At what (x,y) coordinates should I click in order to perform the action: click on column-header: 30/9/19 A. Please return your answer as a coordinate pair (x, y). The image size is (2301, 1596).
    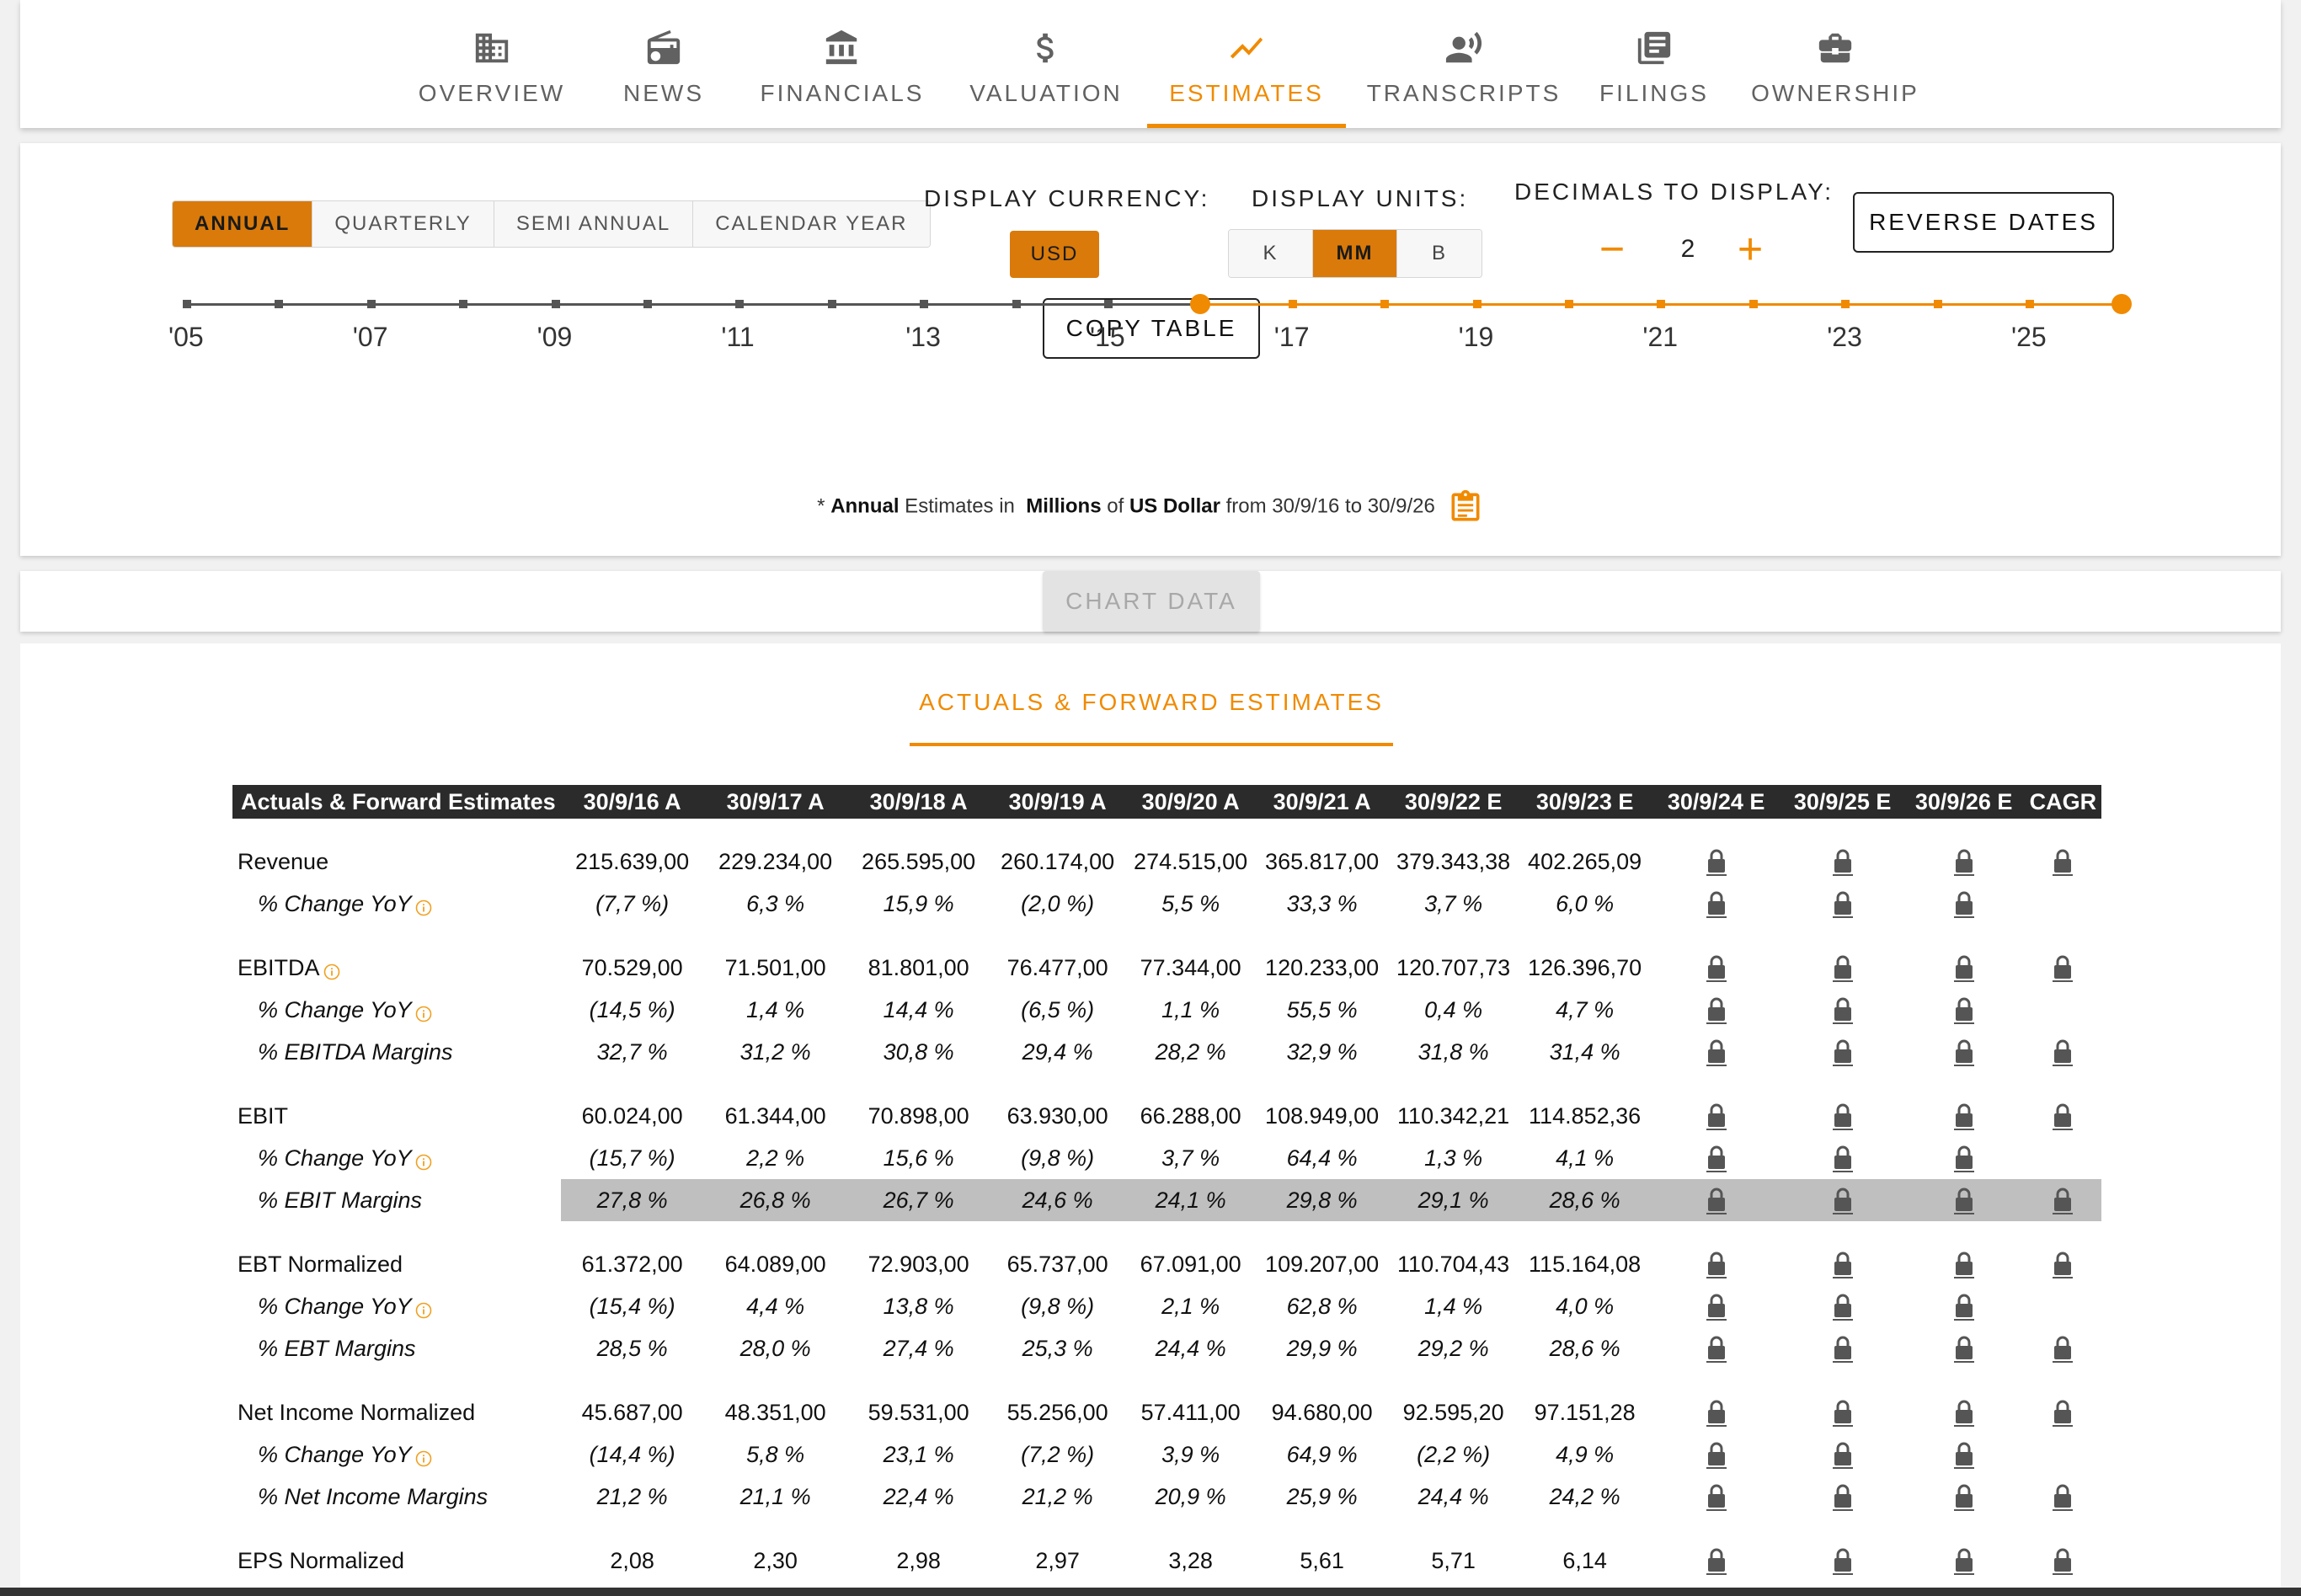
    Looking at the image, I should click on (1057, 802).